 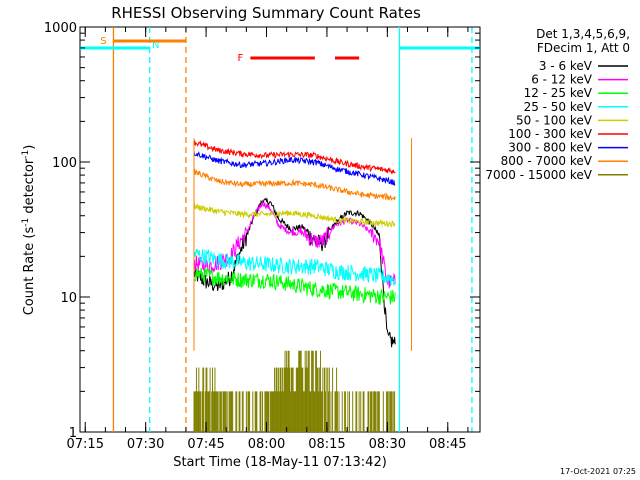 What do you see at coordinates (26, 222) in the screenshot?
I see `y-label-sup1: -1` at bounding box center [26, 222].